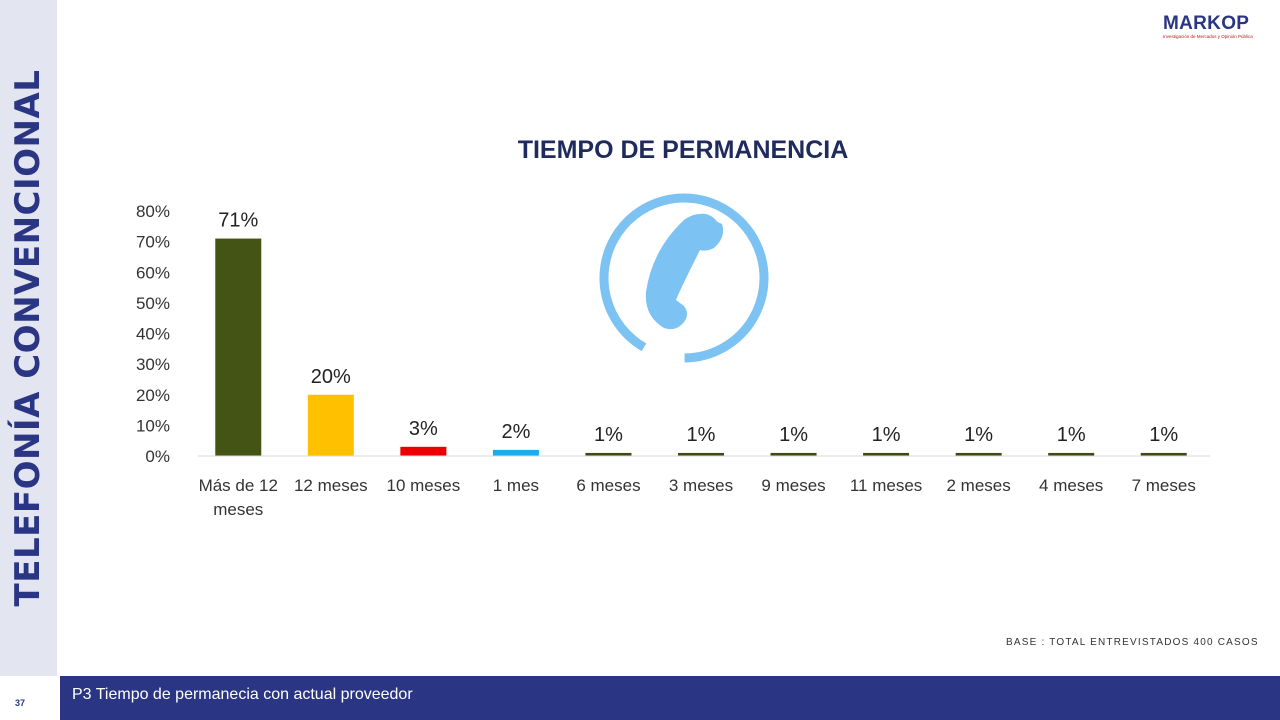 The height and width of the screenshot is (720, 1280). I want to click on x-tick-label: 4 meses, so click(1071, 485).